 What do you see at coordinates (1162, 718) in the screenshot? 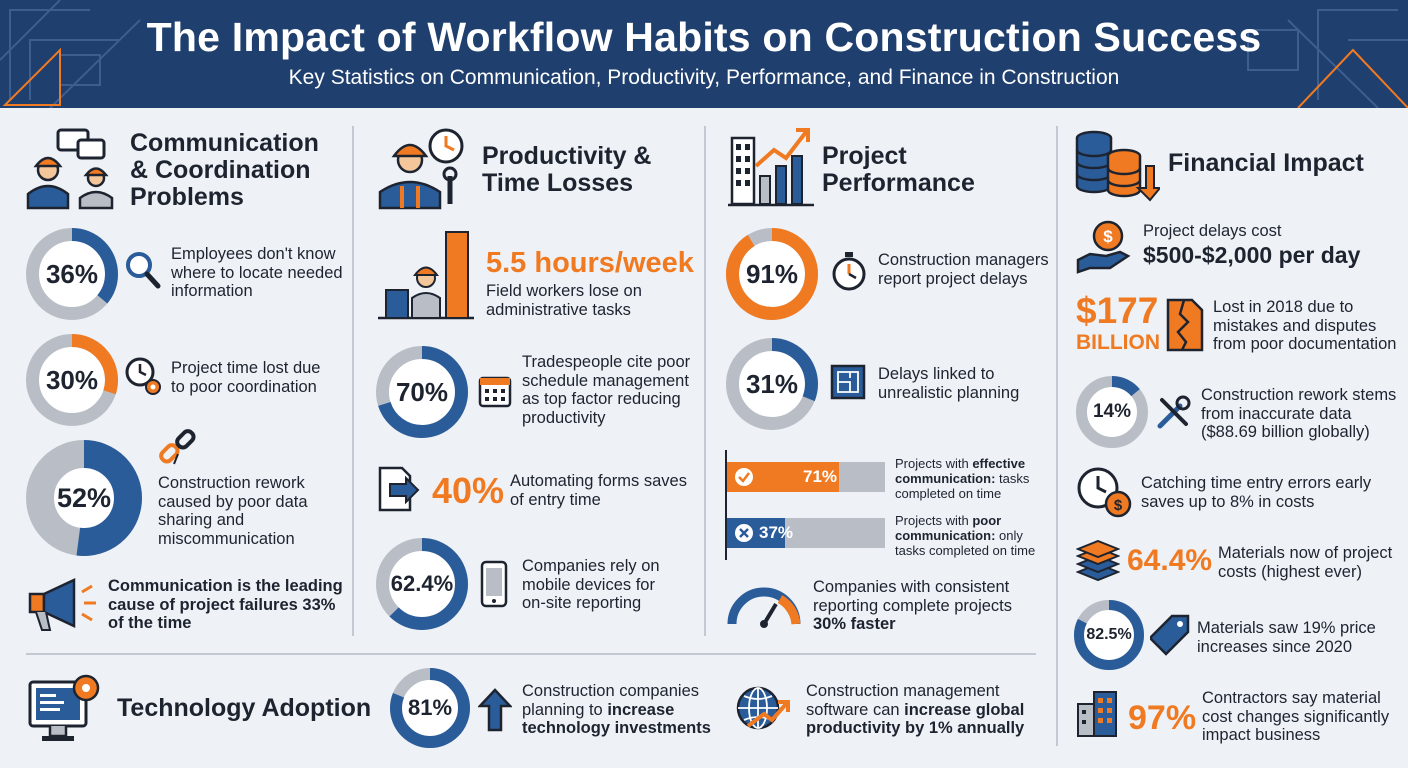
I see `stat-97-value: 97%` at bounding box center [1162, 718].